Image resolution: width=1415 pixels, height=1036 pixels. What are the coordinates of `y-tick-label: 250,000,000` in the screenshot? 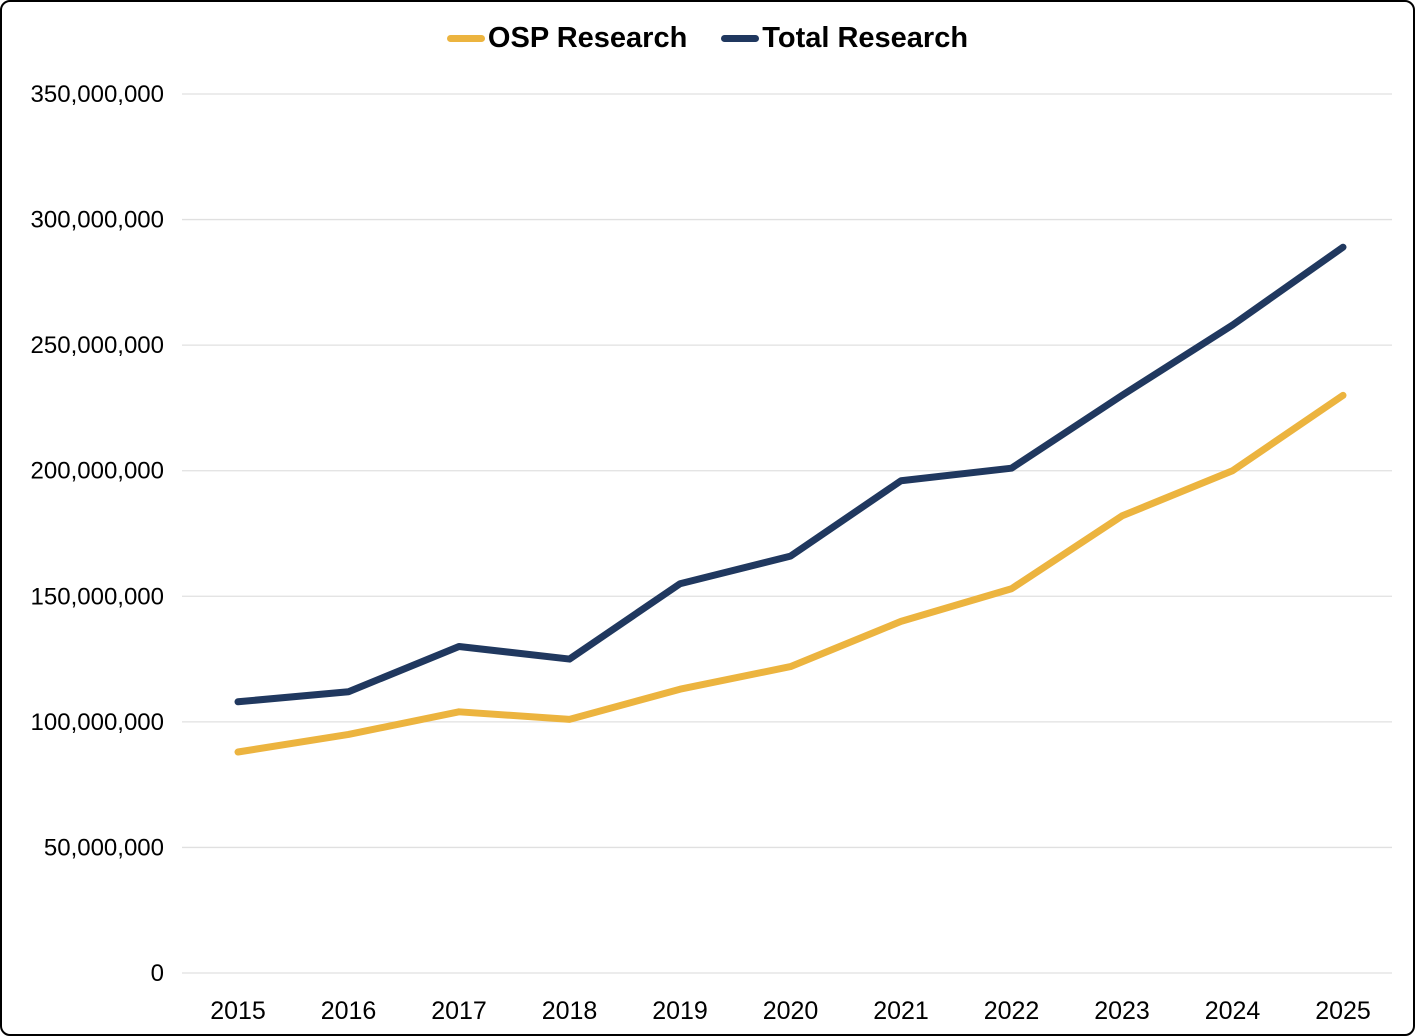 It's located at (97, 345).